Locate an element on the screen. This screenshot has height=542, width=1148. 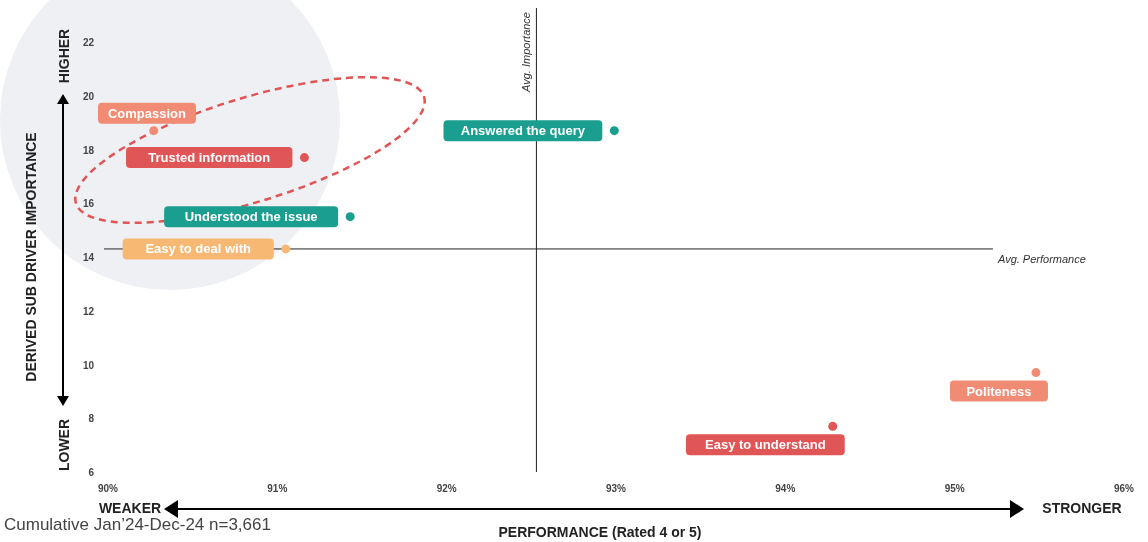
y-tick-label: 10 is located at coordinates (88, 365).